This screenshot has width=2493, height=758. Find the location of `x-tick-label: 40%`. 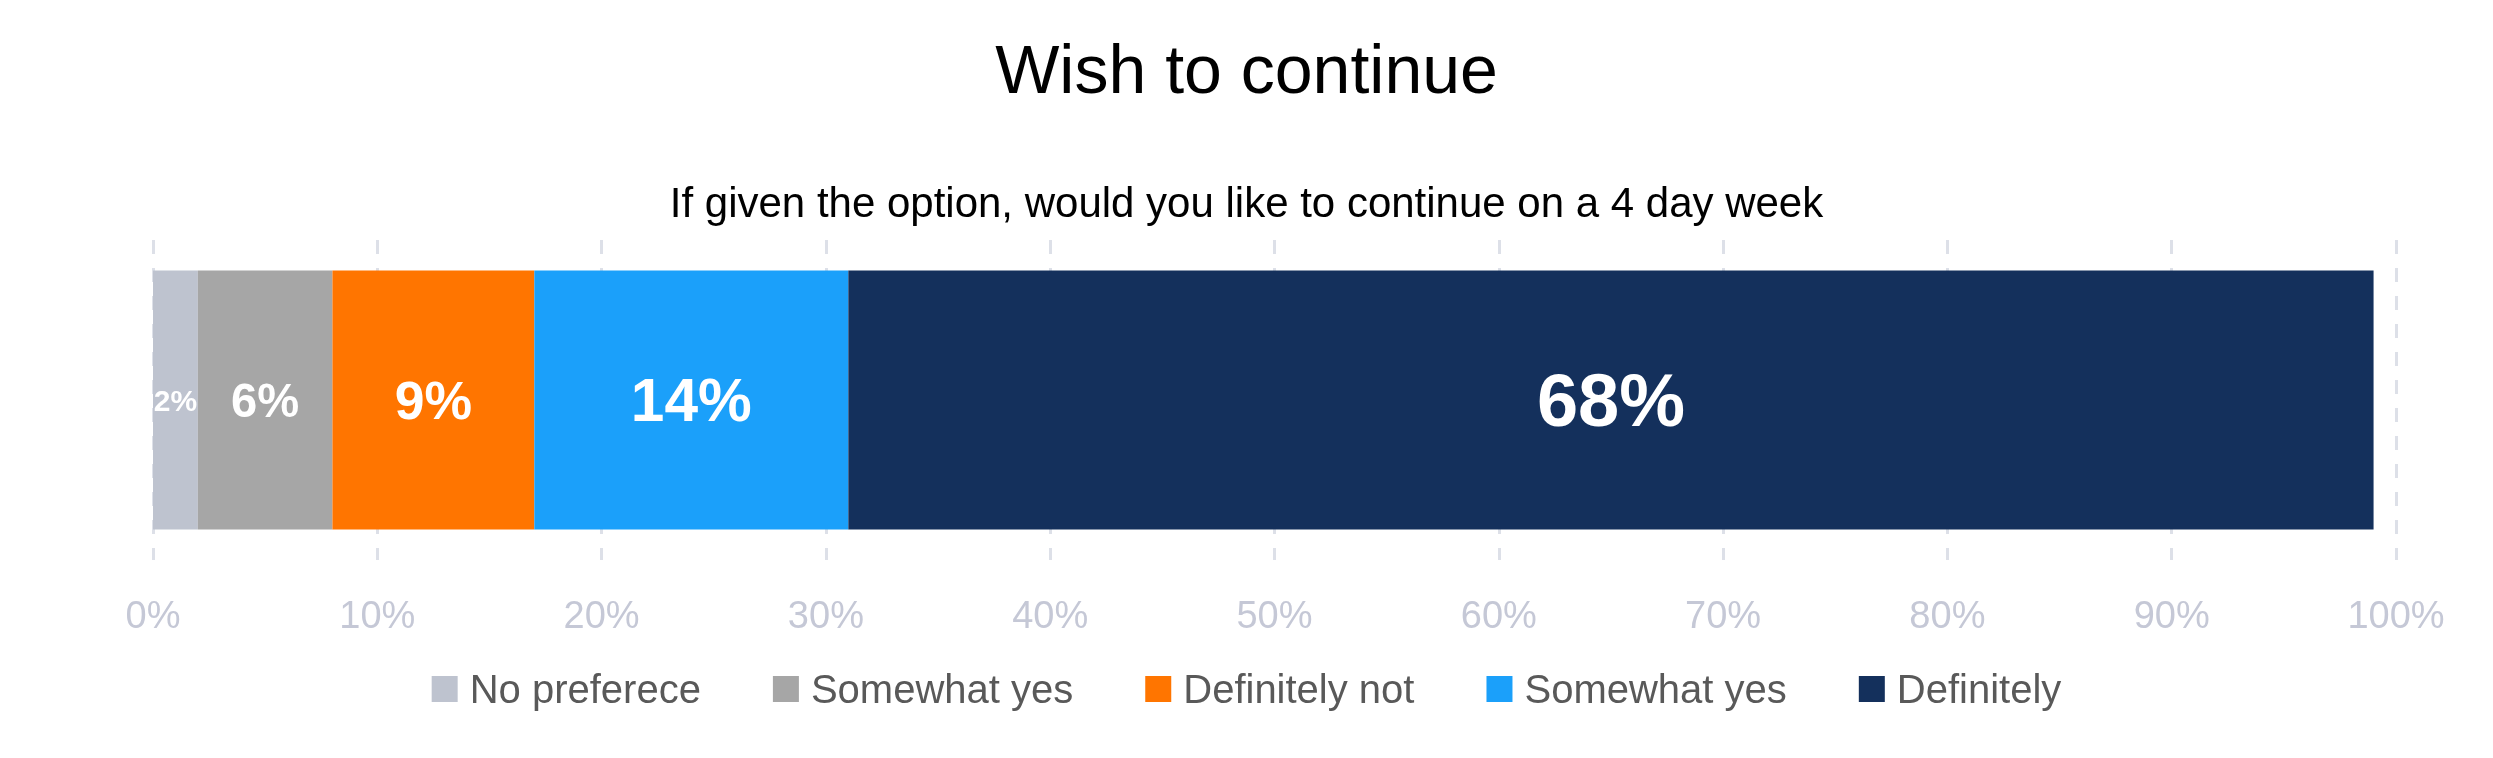

x-tick-label: 40% is located at coordinates (1050, 615).